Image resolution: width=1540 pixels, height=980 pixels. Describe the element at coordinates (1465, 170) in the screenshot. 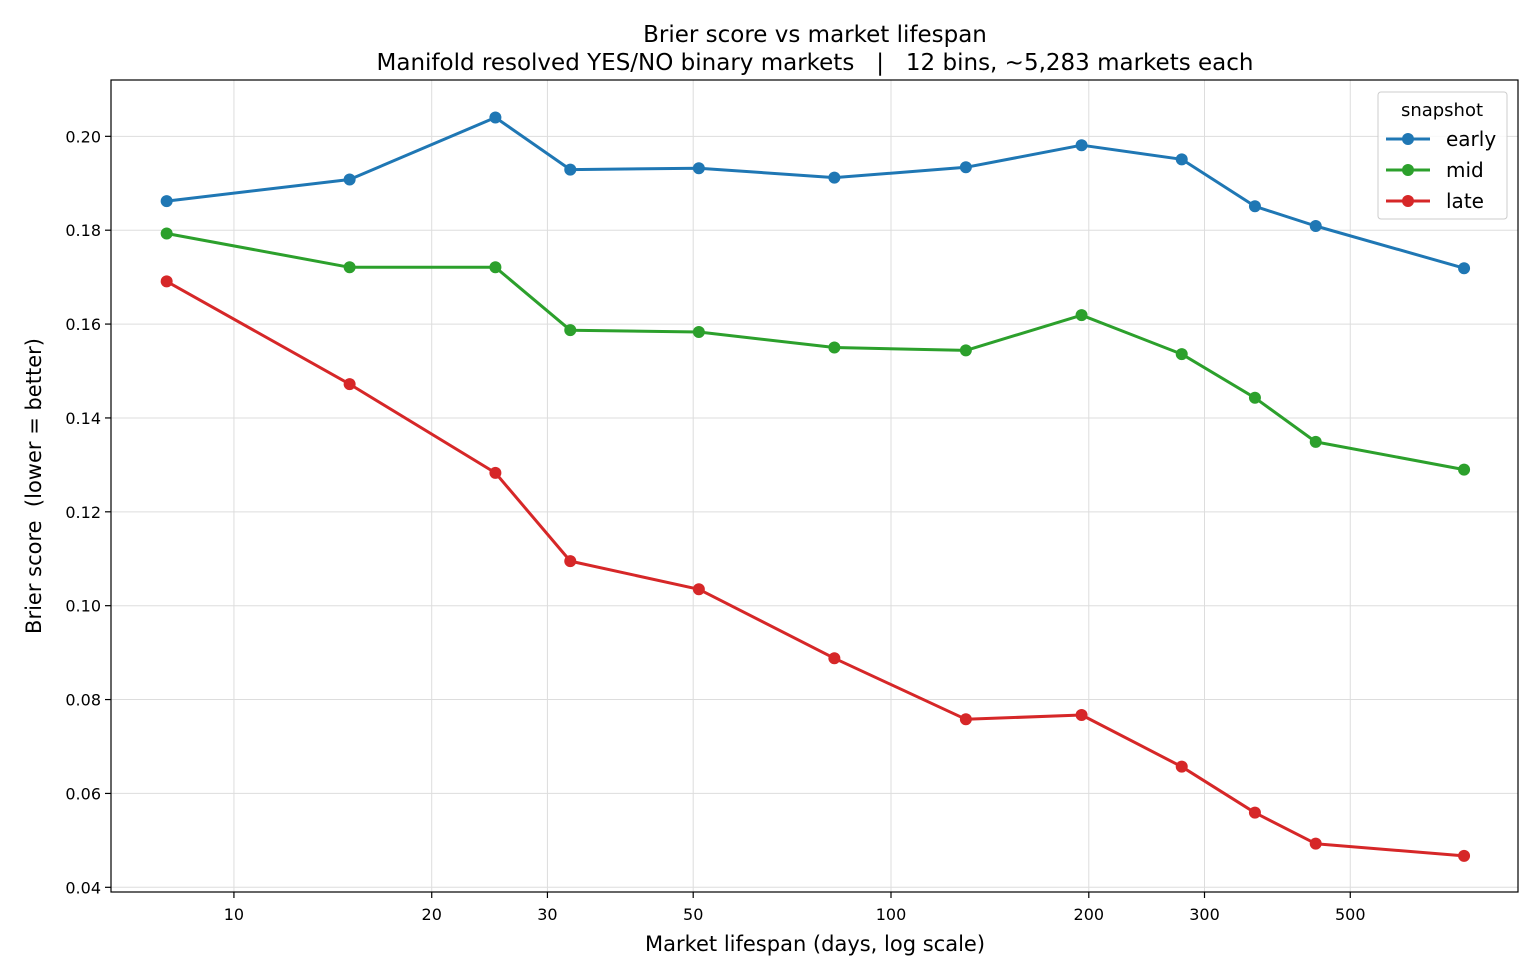

I see `legend-label-mid: mid` at that location.